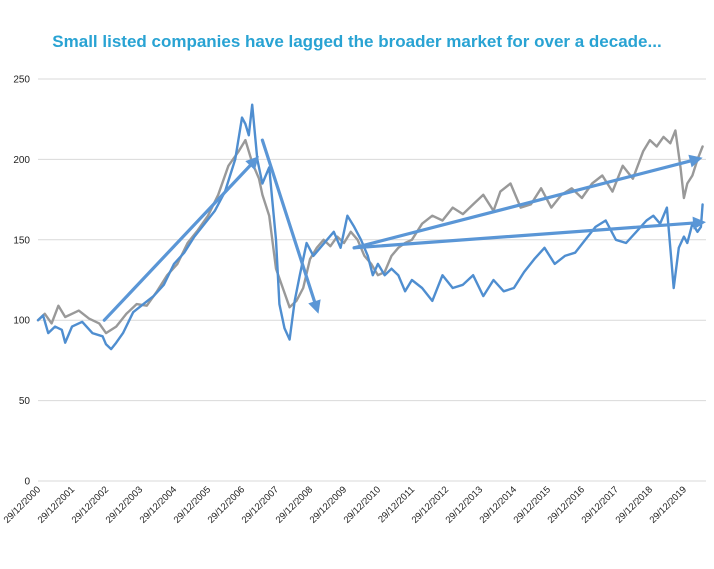 This screenshot has width=714, height=569. What do you see at coordinates (27, 482) in the screenshot?
I see `y-tick-label: 0` at bounding box center [27, 482].